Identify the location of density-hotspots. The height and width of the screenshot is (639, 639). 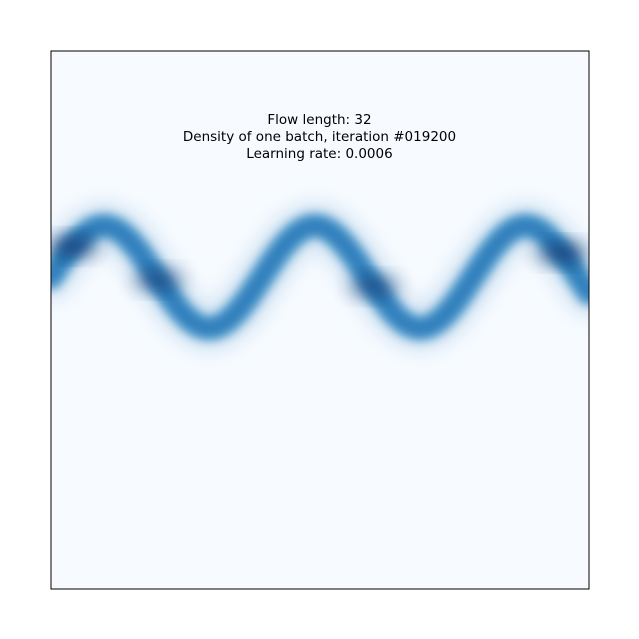
(319, 266).